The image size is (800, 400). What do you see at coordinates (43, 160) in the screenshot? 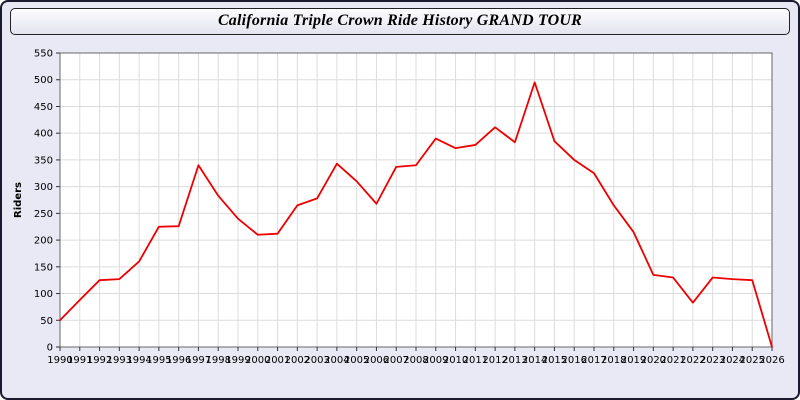
I see `svg-text: 350` at bounding box center [43, 160].